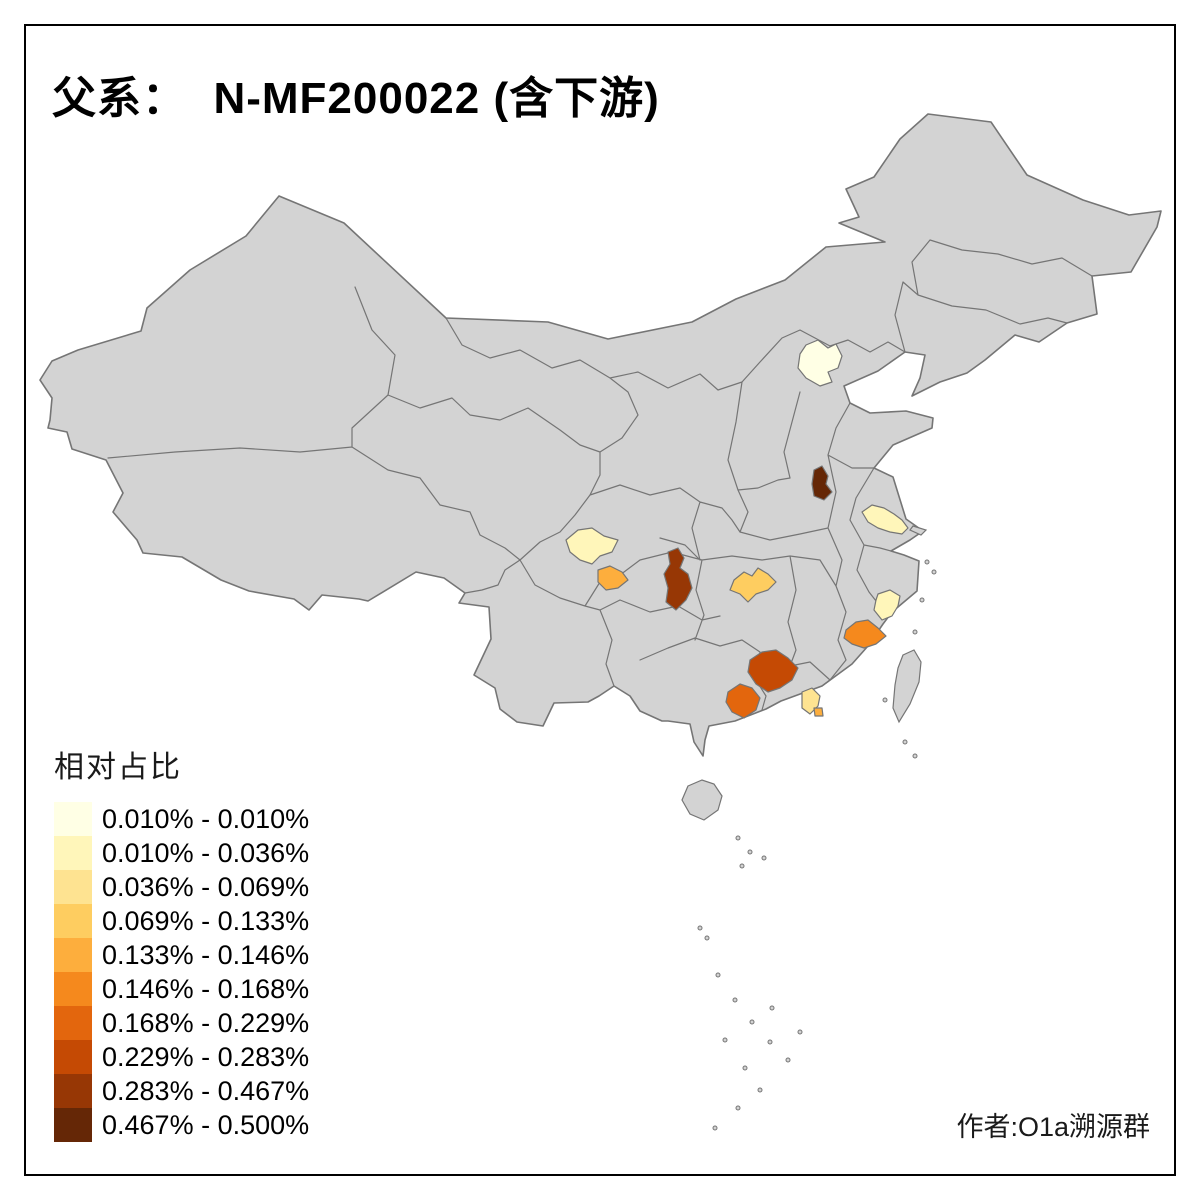 The width and height of the screenshot is (1200, 1200). I want to click on legend-title: 相对占比, so click(118, 767).